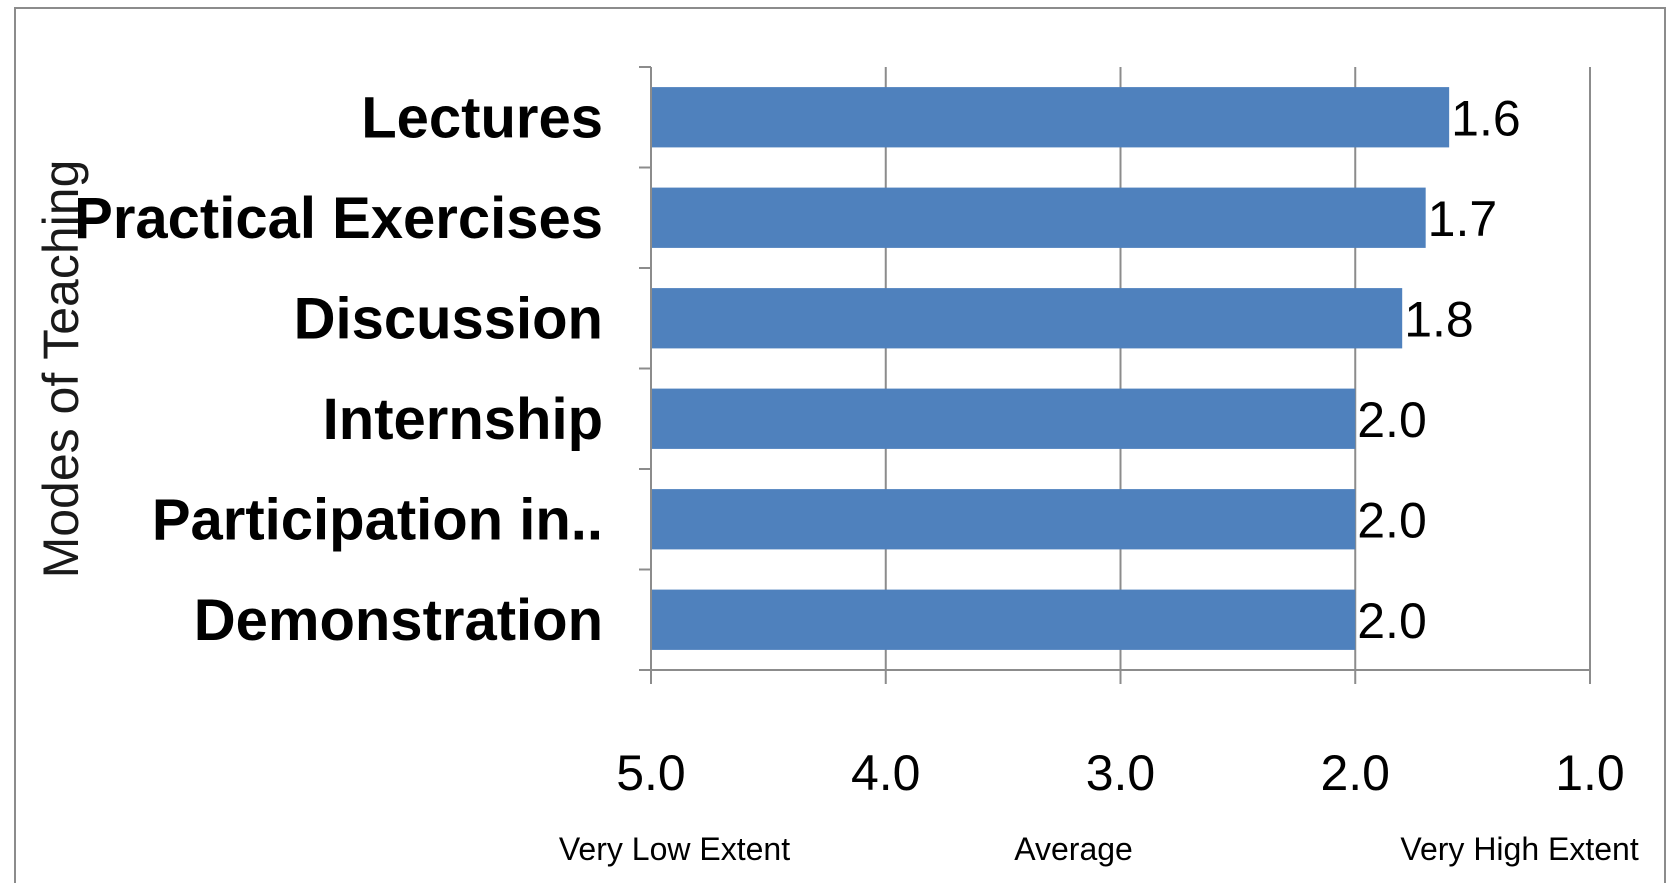 The image size is (1672, 888). What do you see at coordinates (1463, 219) in the screenshot?
I see `data-label: 1.7` at bounding box center [1463, 219].